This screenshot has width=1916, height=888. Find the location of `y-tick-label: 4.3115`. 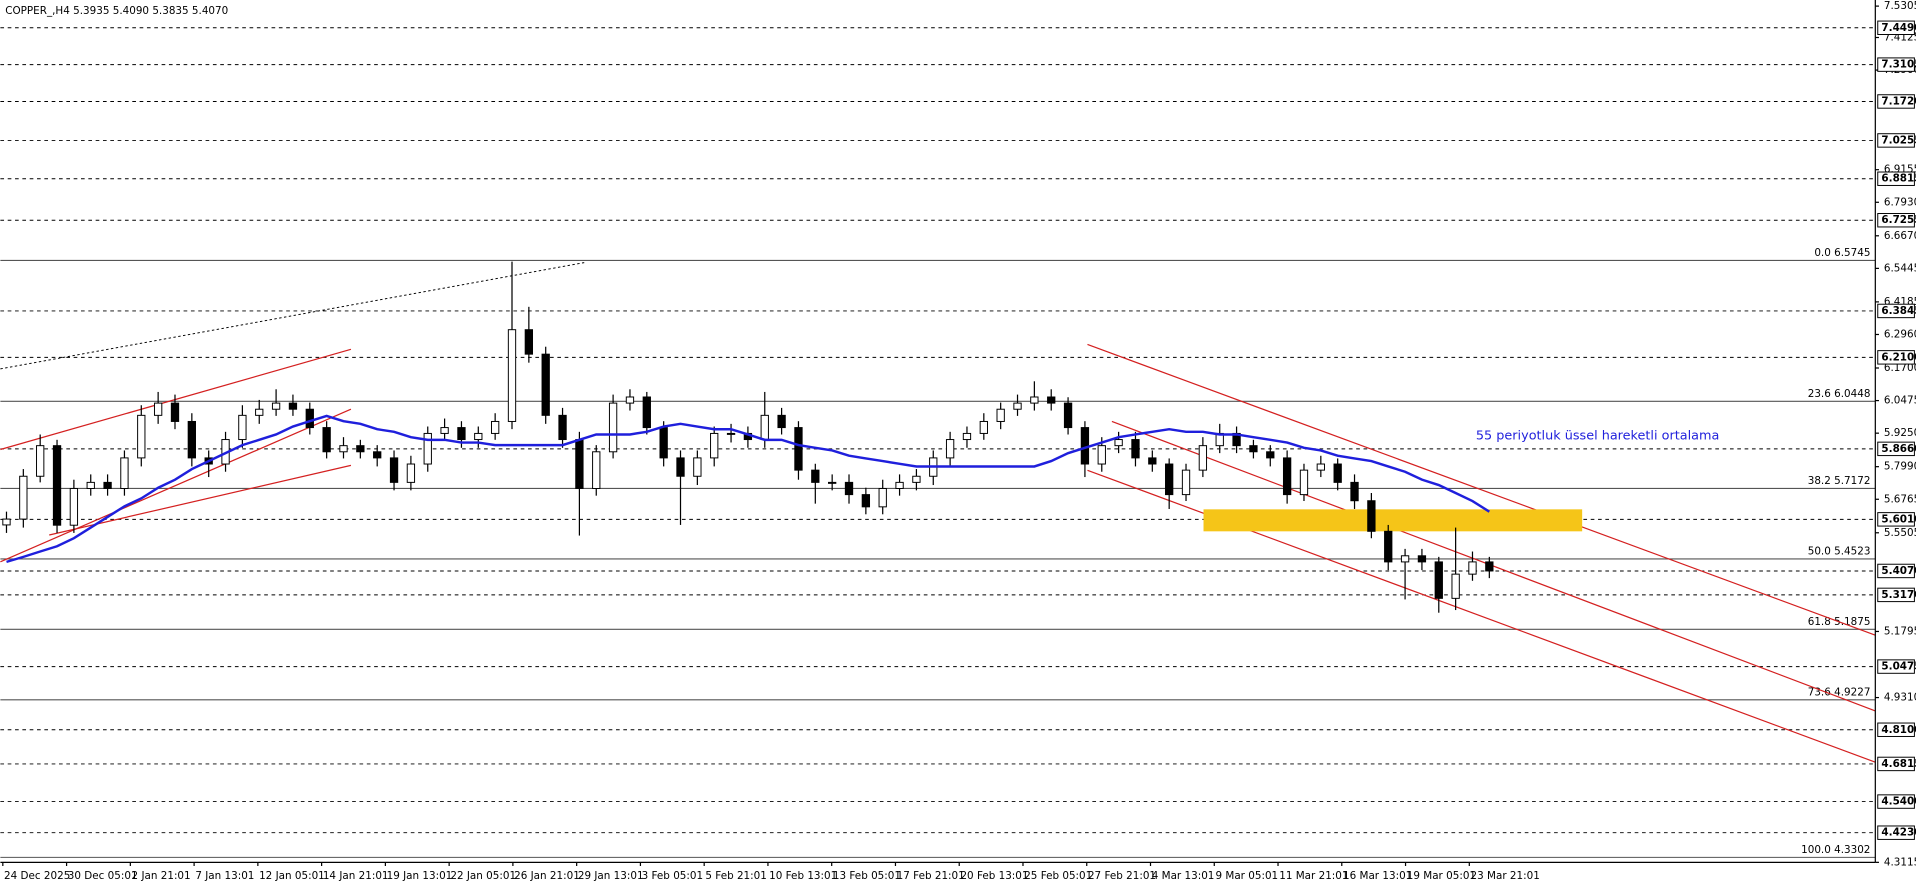

y-tick-label: 4.3115 is located at coordinates (1900, 862).